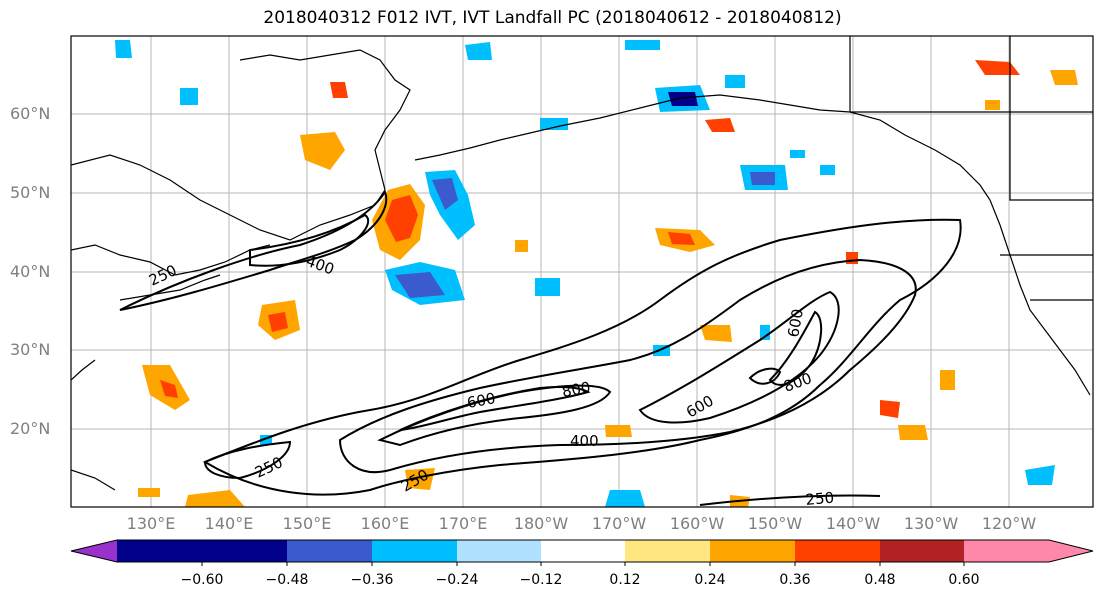  I want to click on colorbar-tick: 0.36, so click(795, 580).